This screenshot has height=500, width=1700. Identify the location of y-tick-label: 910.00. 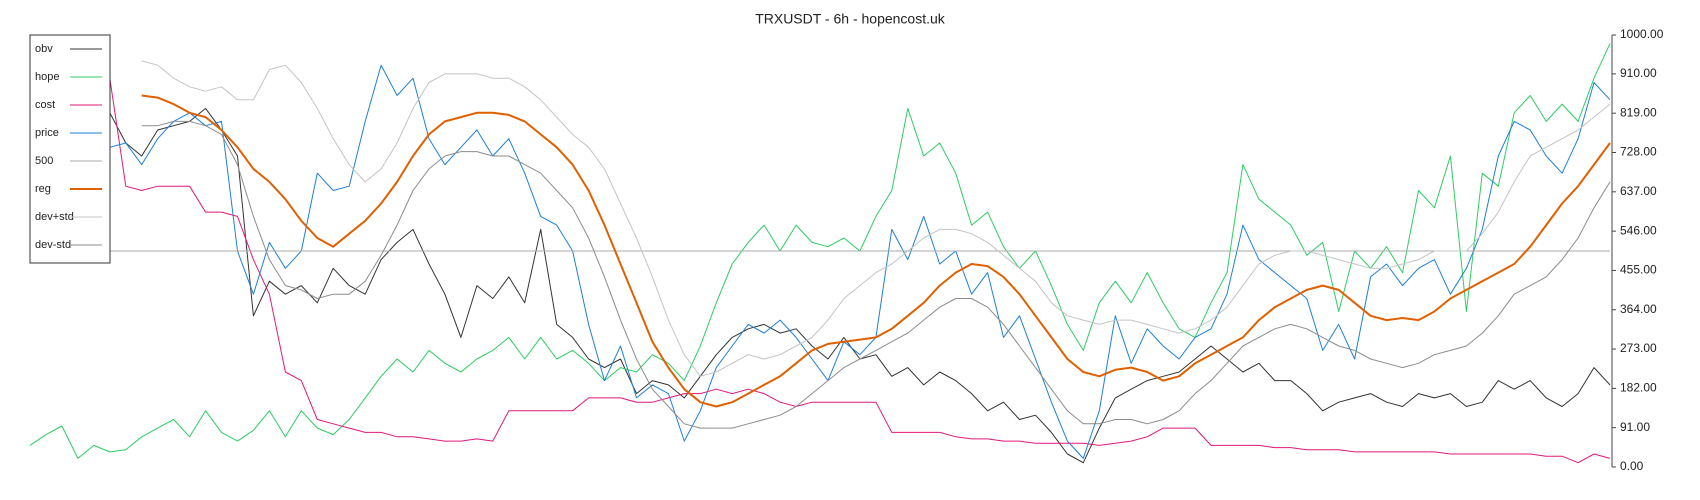
(1638, 73).